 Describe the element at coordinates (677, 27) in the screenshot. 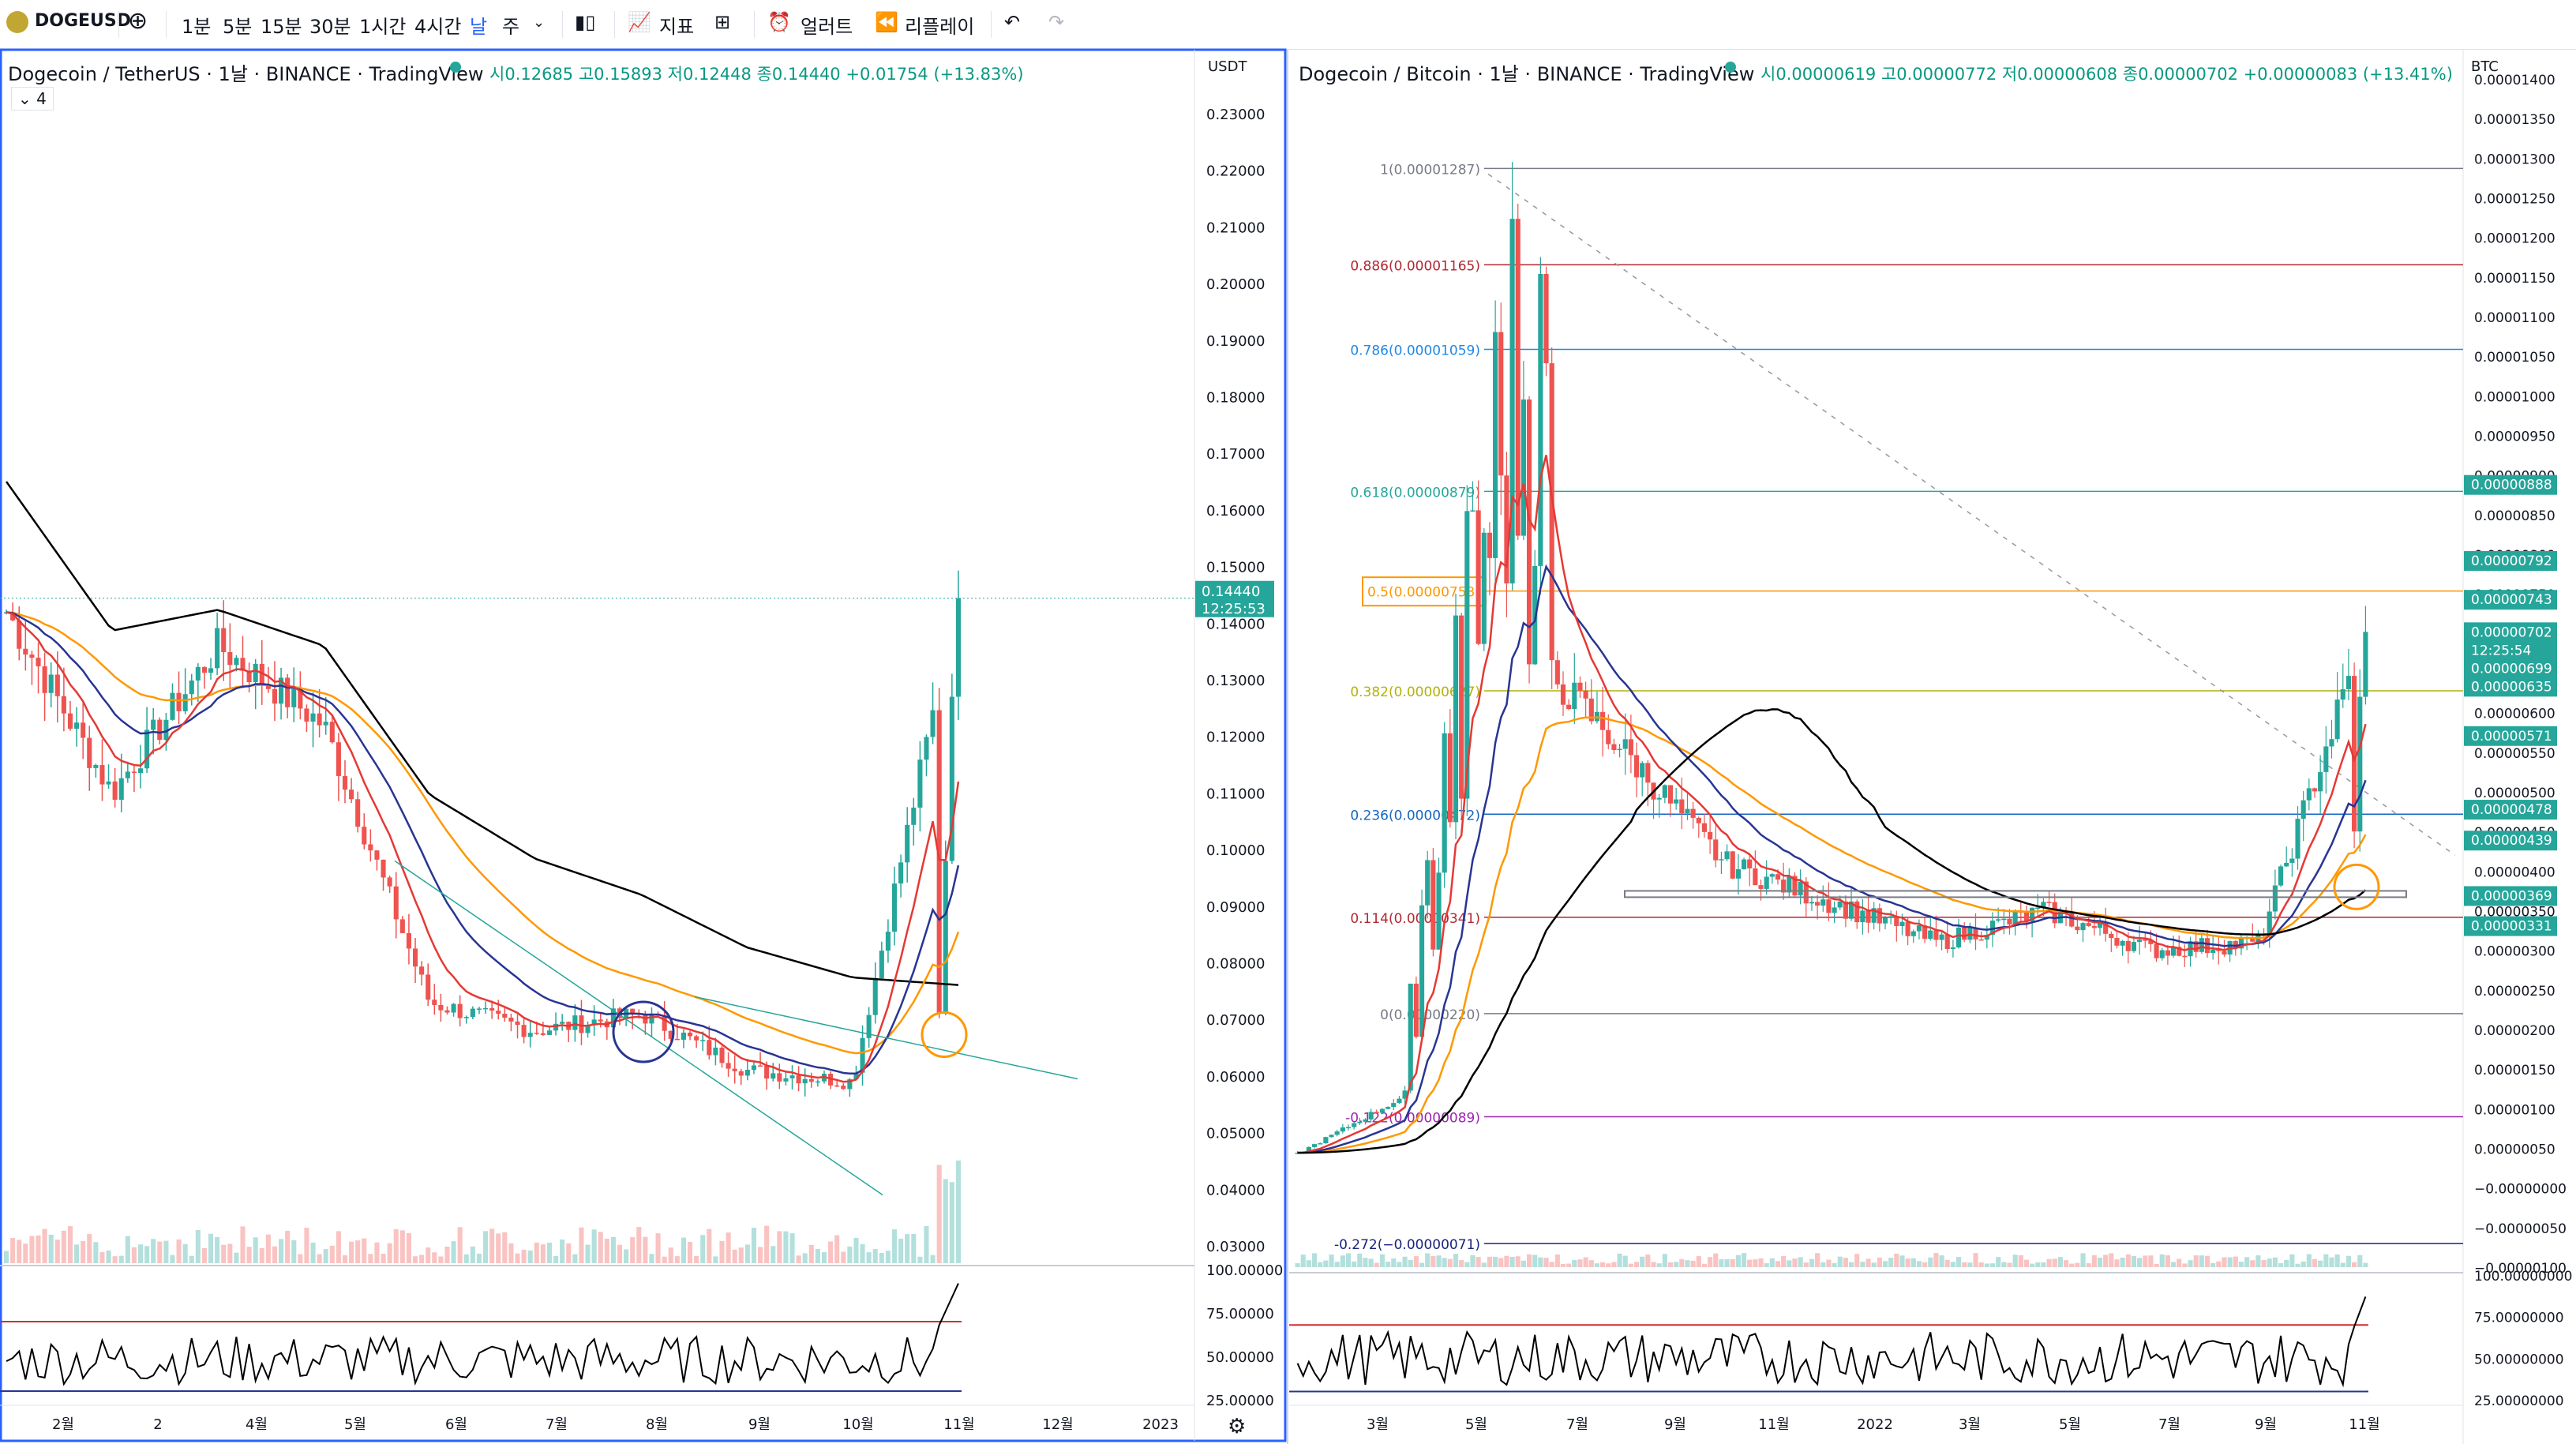

I see `indicators-button: 지표` at that location.